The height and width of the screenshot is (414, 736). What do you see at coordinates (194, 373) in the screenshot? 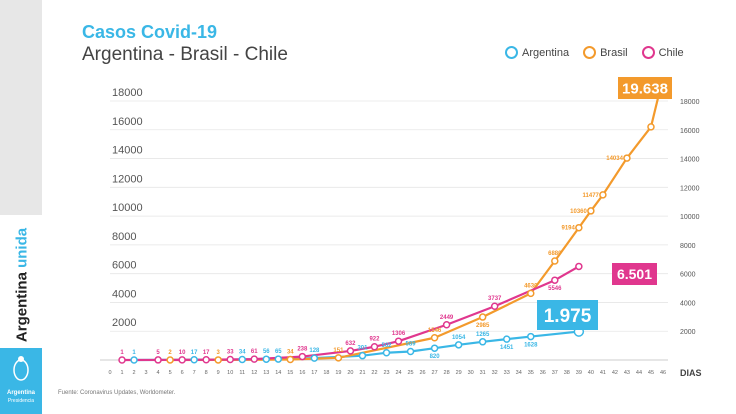
I see `x-tick-label: 7` at bounding box center [194, 373].